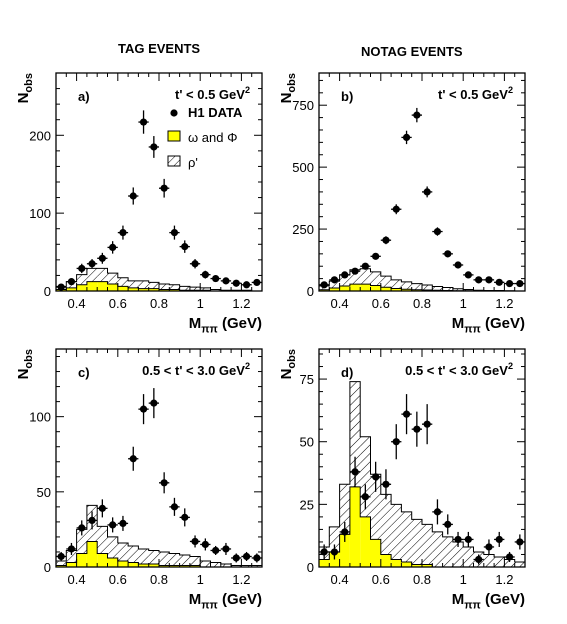 The width and height of the screenshot is (567, 624). What do you see at coordinates (215, 112) in the screenshot?
I see `legend-label-data: H1 DATA` at bounding box center [215, 112].